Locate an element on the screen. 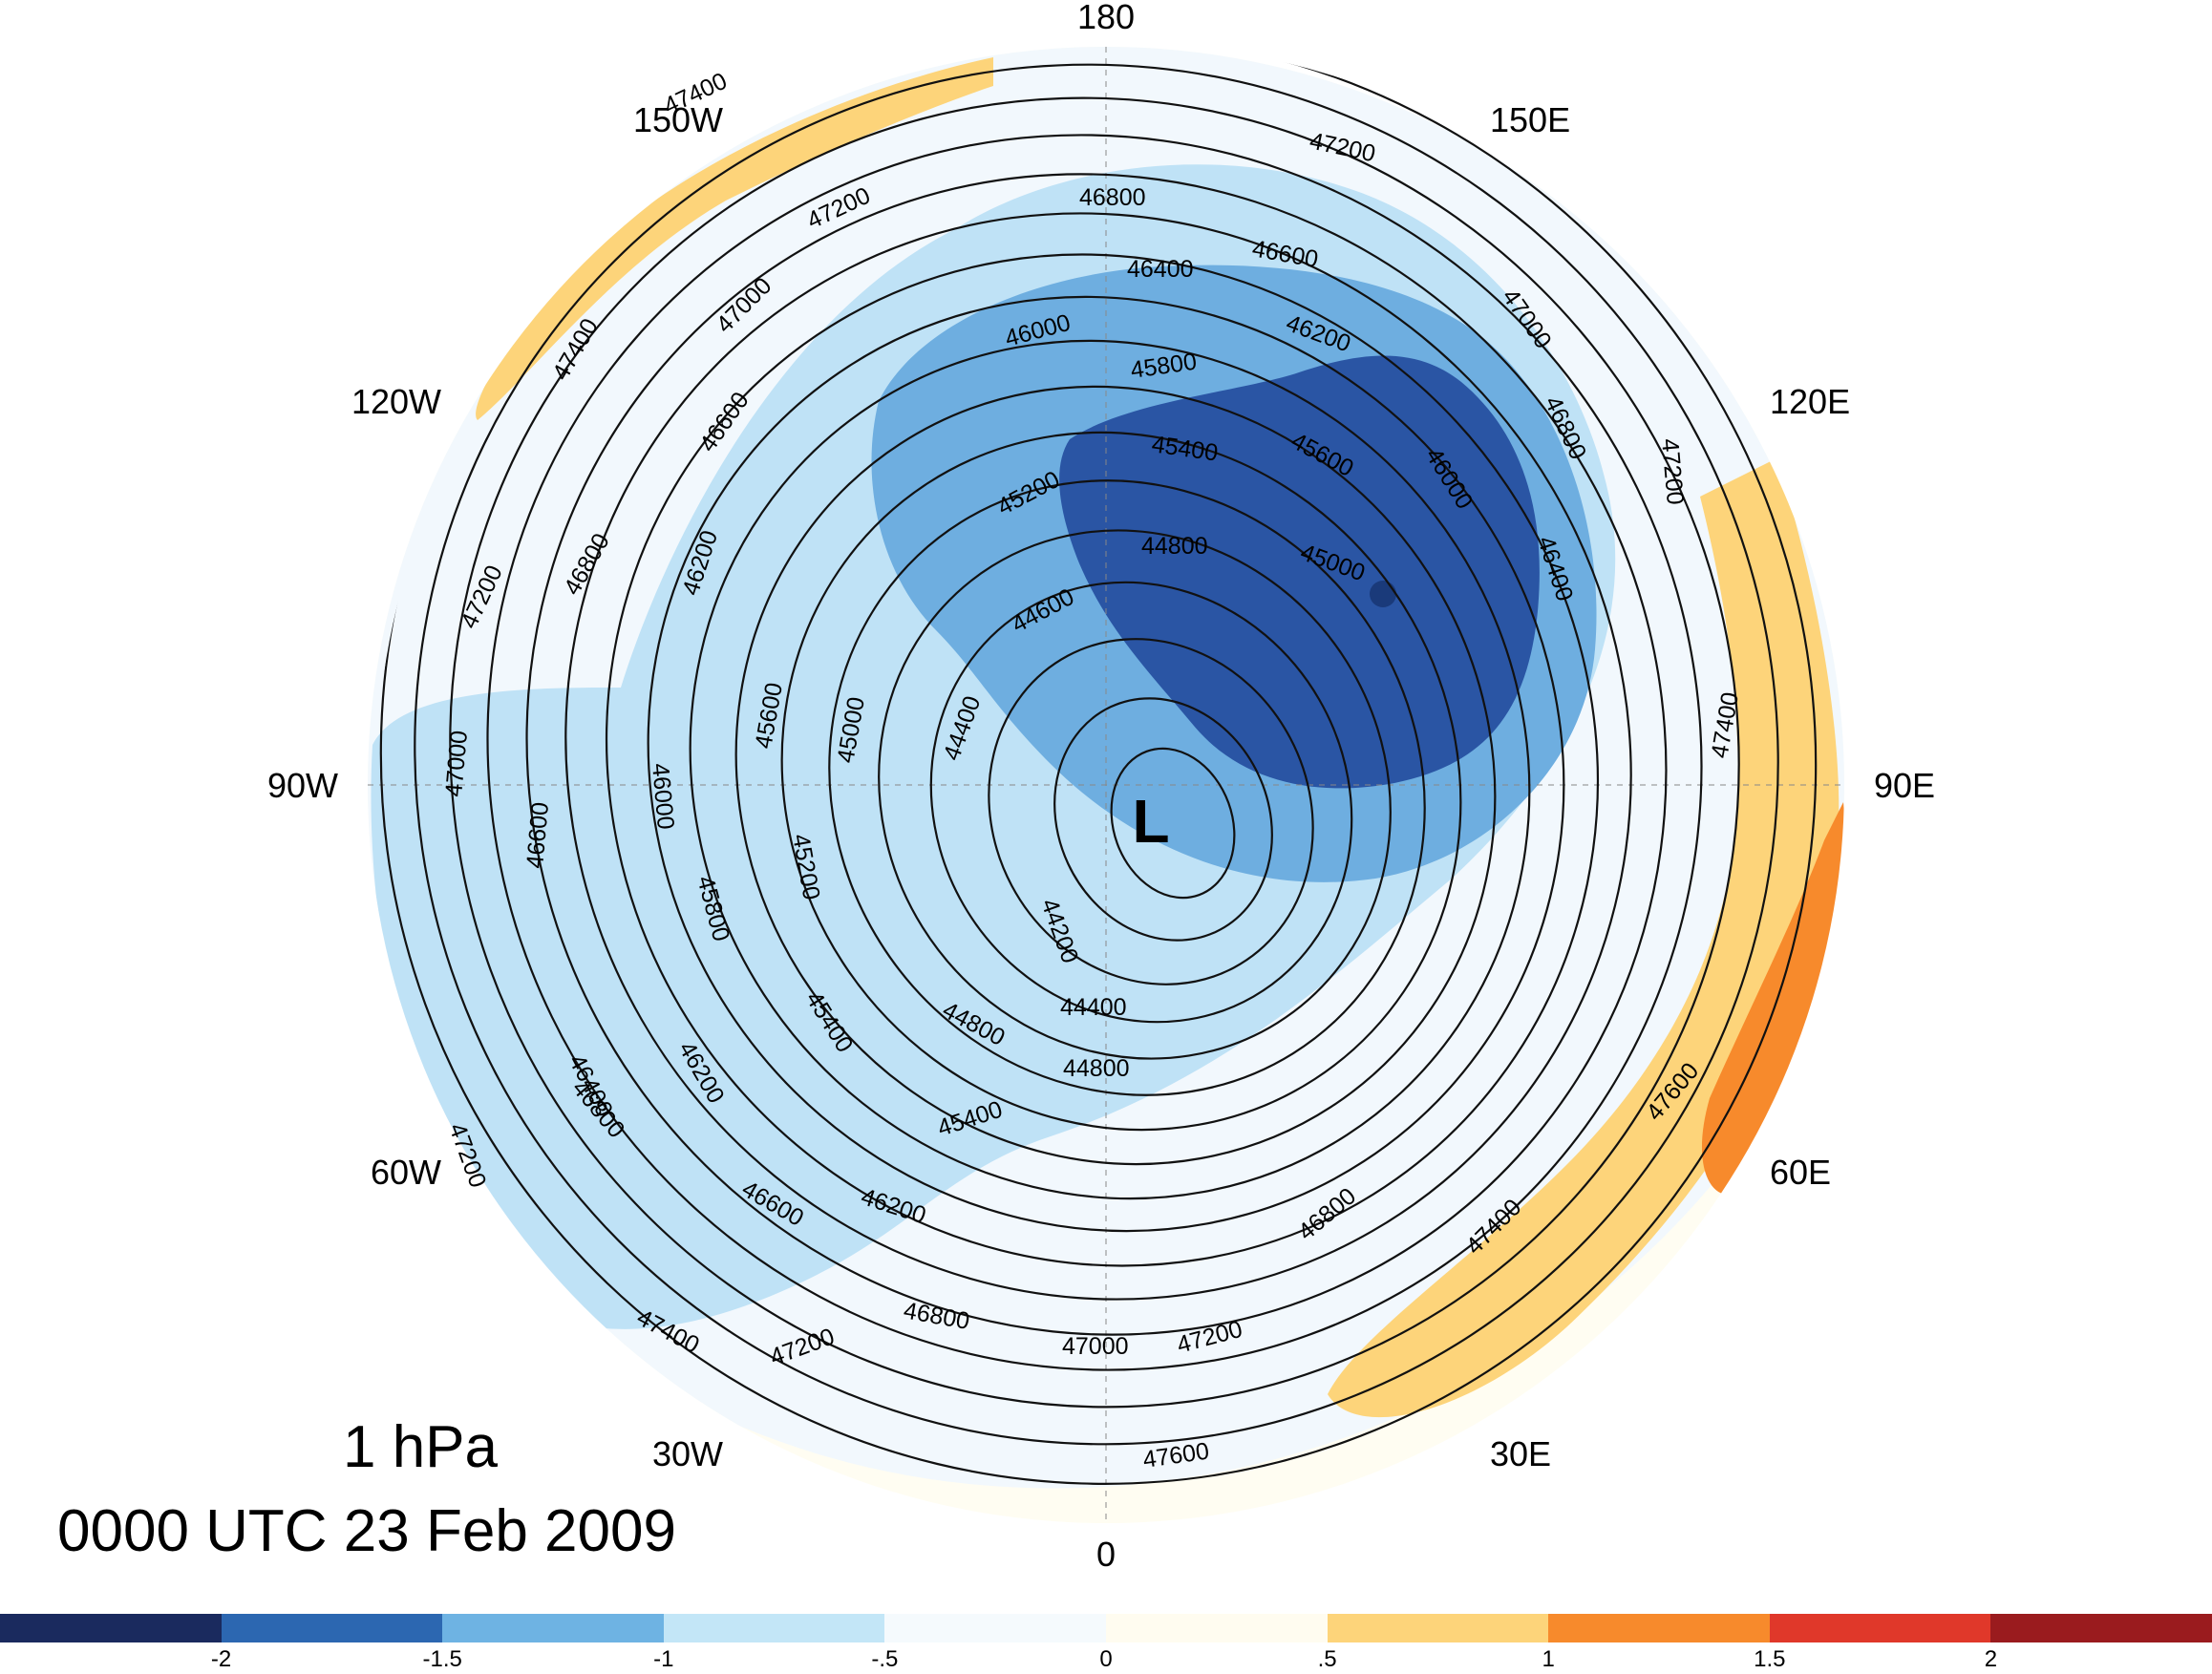 Image resolution: width=2212 pixels, height=1674 pixels. valid-time-title: 0000 UTC 23 Feb 2009 is located at coordinates (366, 1531).